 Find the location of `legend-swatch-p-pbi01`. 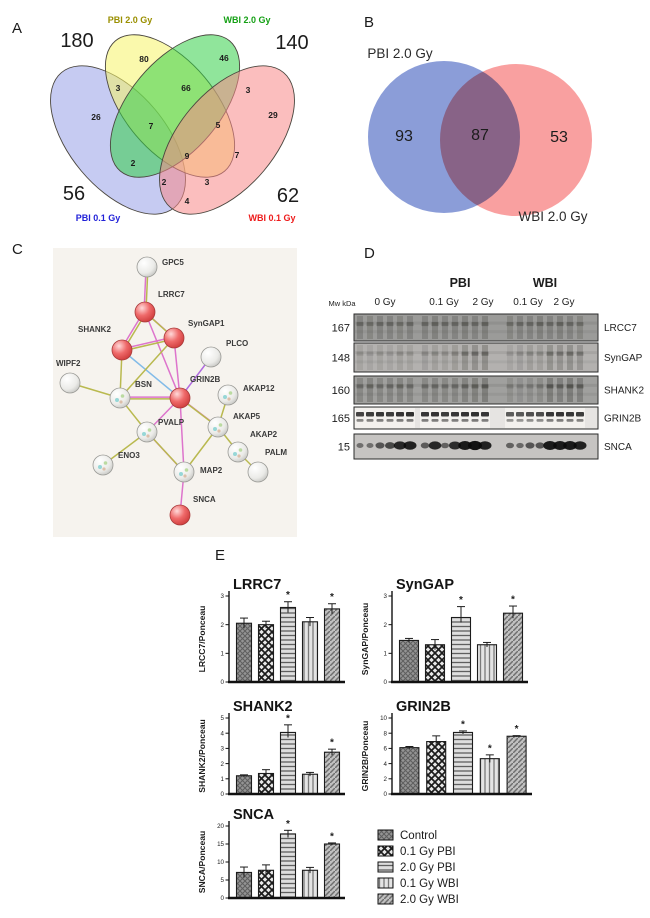

legend-swatch-p-pbi01 is located at coordinates (385, 851).